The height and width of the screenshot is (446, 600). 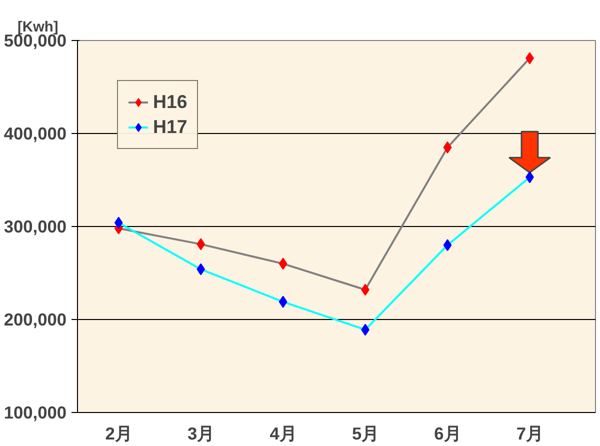 What do you see at coordinates (201, 434) in the screenshot?
I see `x-tick-label: 3月` at bounding box center [201, 434].